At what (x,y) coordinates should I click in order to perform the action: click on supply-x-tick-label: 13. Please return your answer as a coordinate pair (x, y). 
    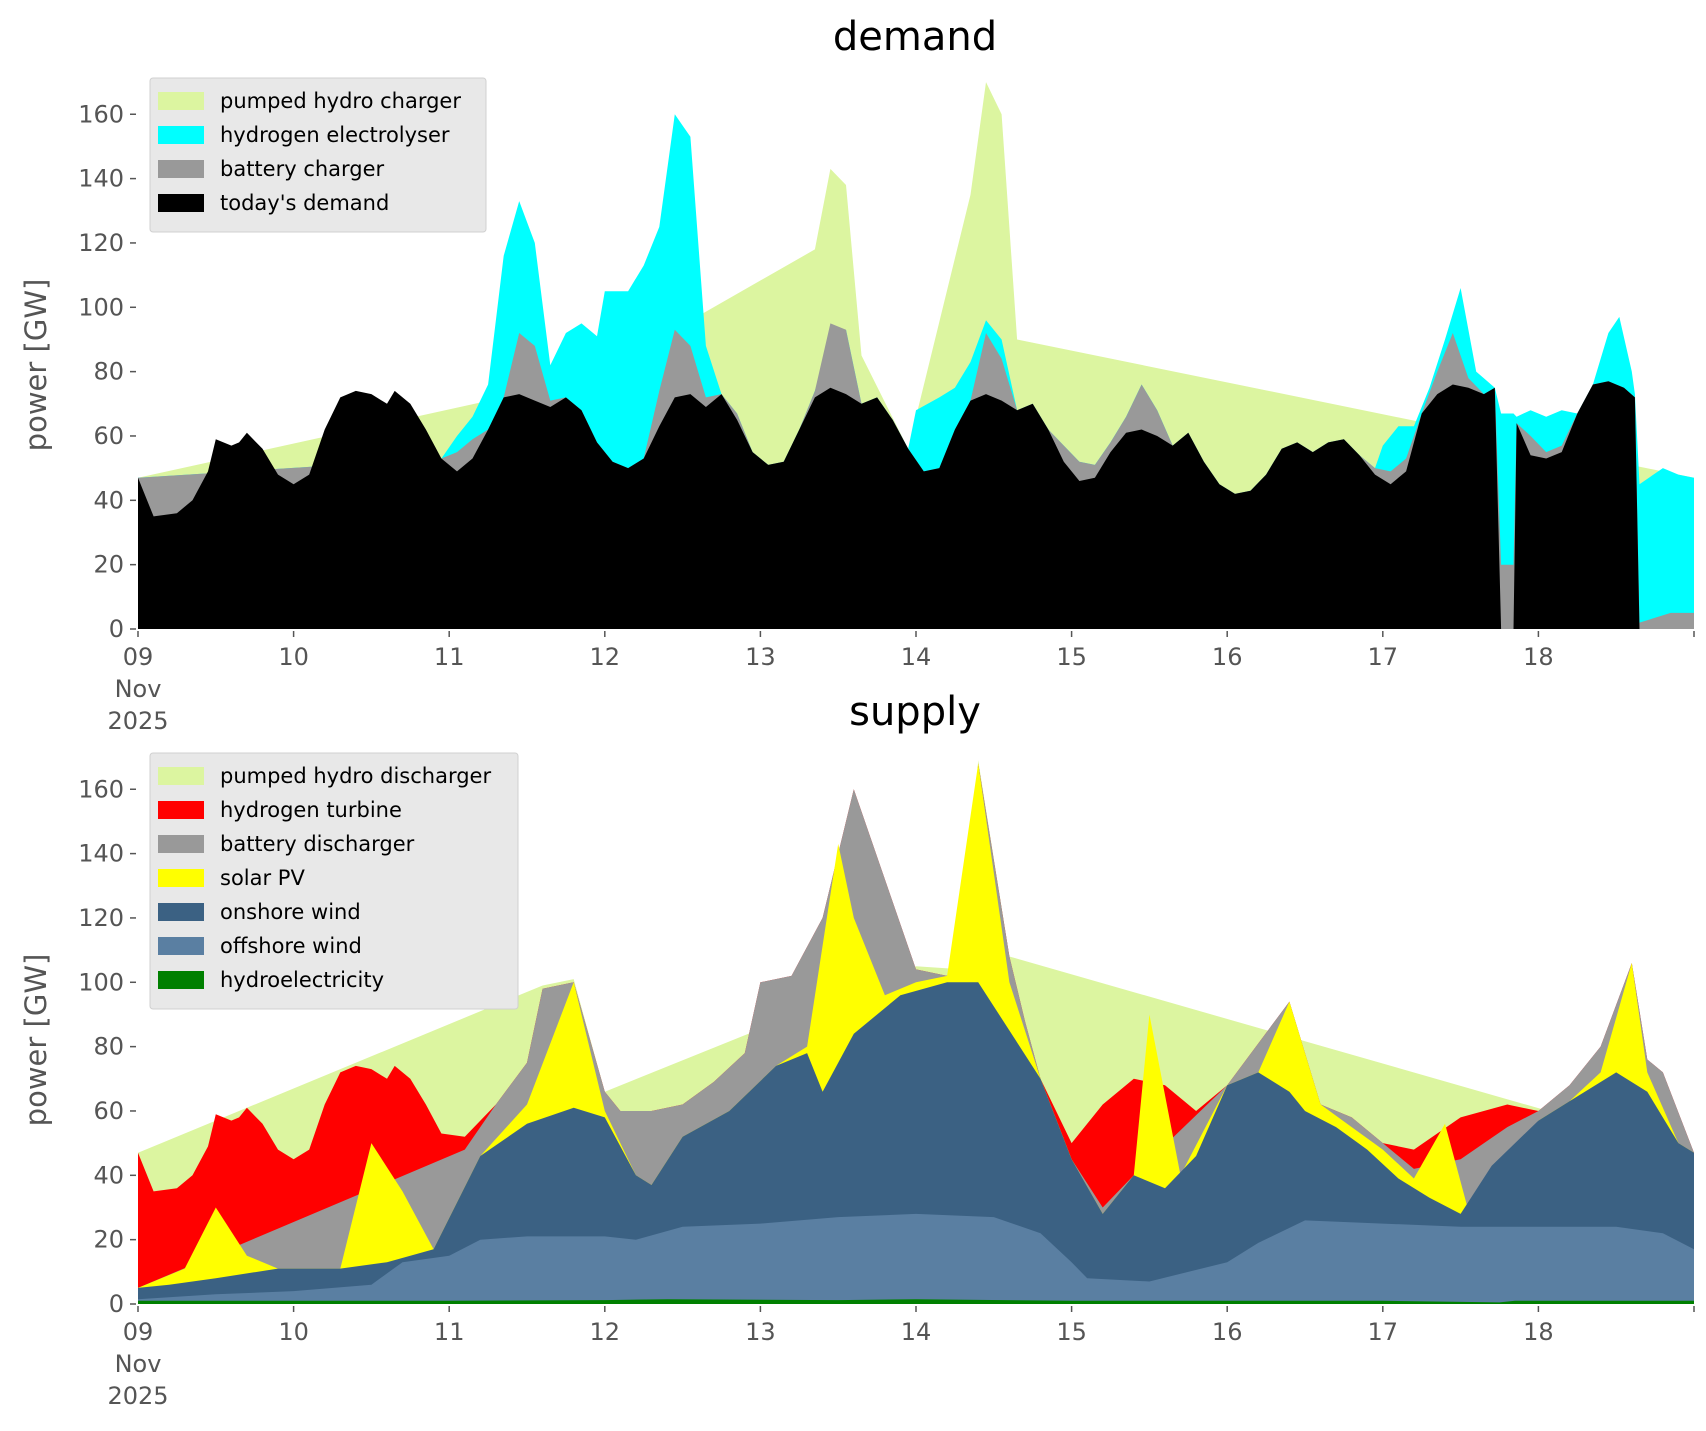
    Looking at the image, I should click on (760, 1332).